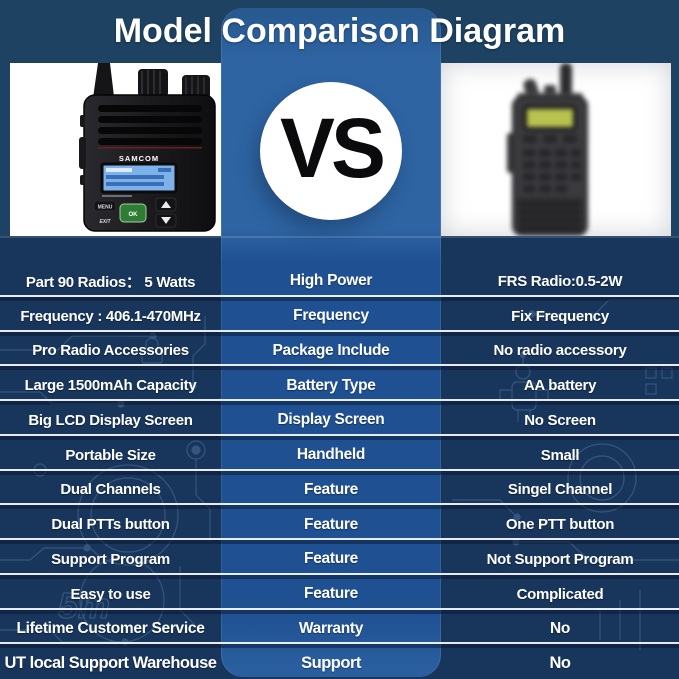 Image resolution: width=679 pixels, height=679 pixels. I want to click on side-key, so click(82, 121).